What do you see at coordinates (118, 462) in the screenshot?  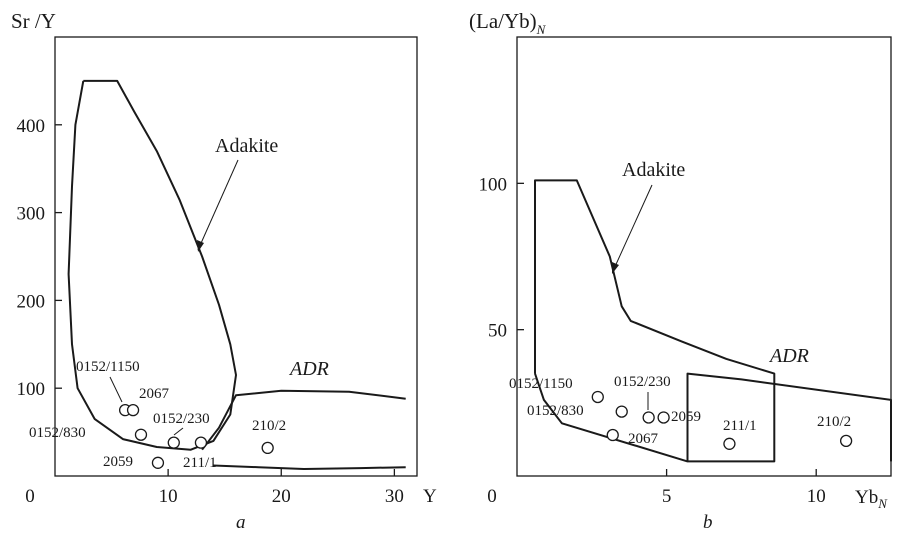 I see `panel-a-label-2059: 2059` at bounding box center [118, 462].